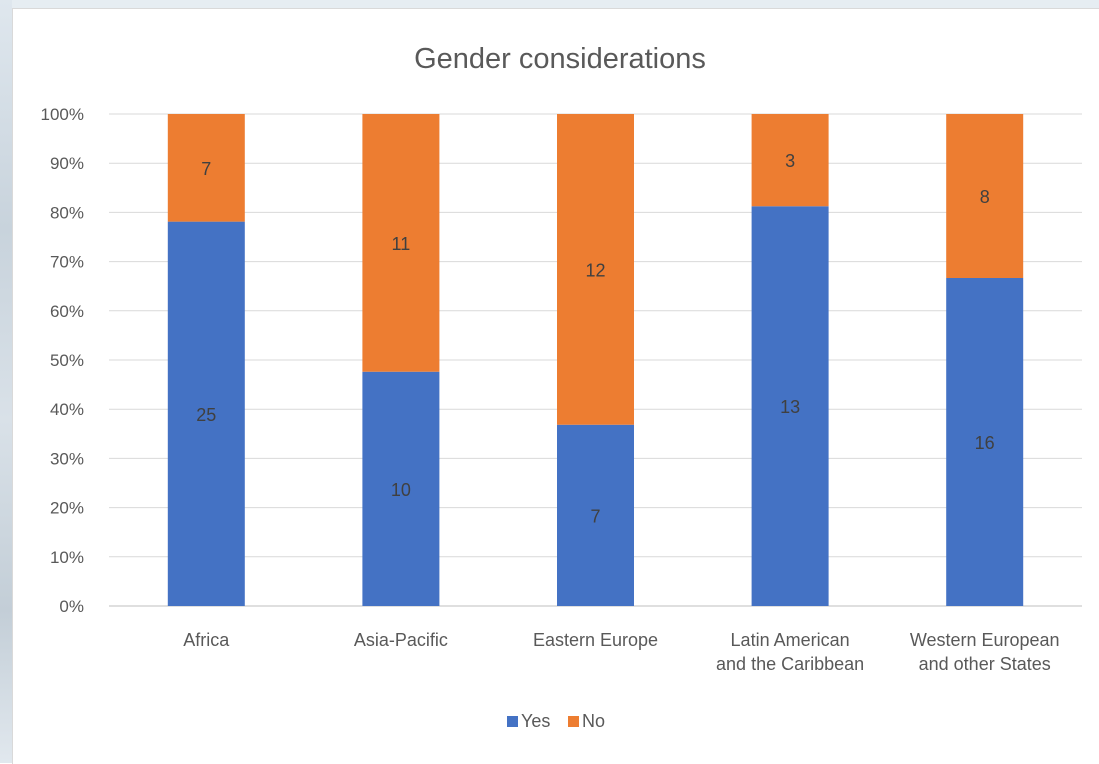  I want to click on x-category-label: Western European, so click(985, 640).